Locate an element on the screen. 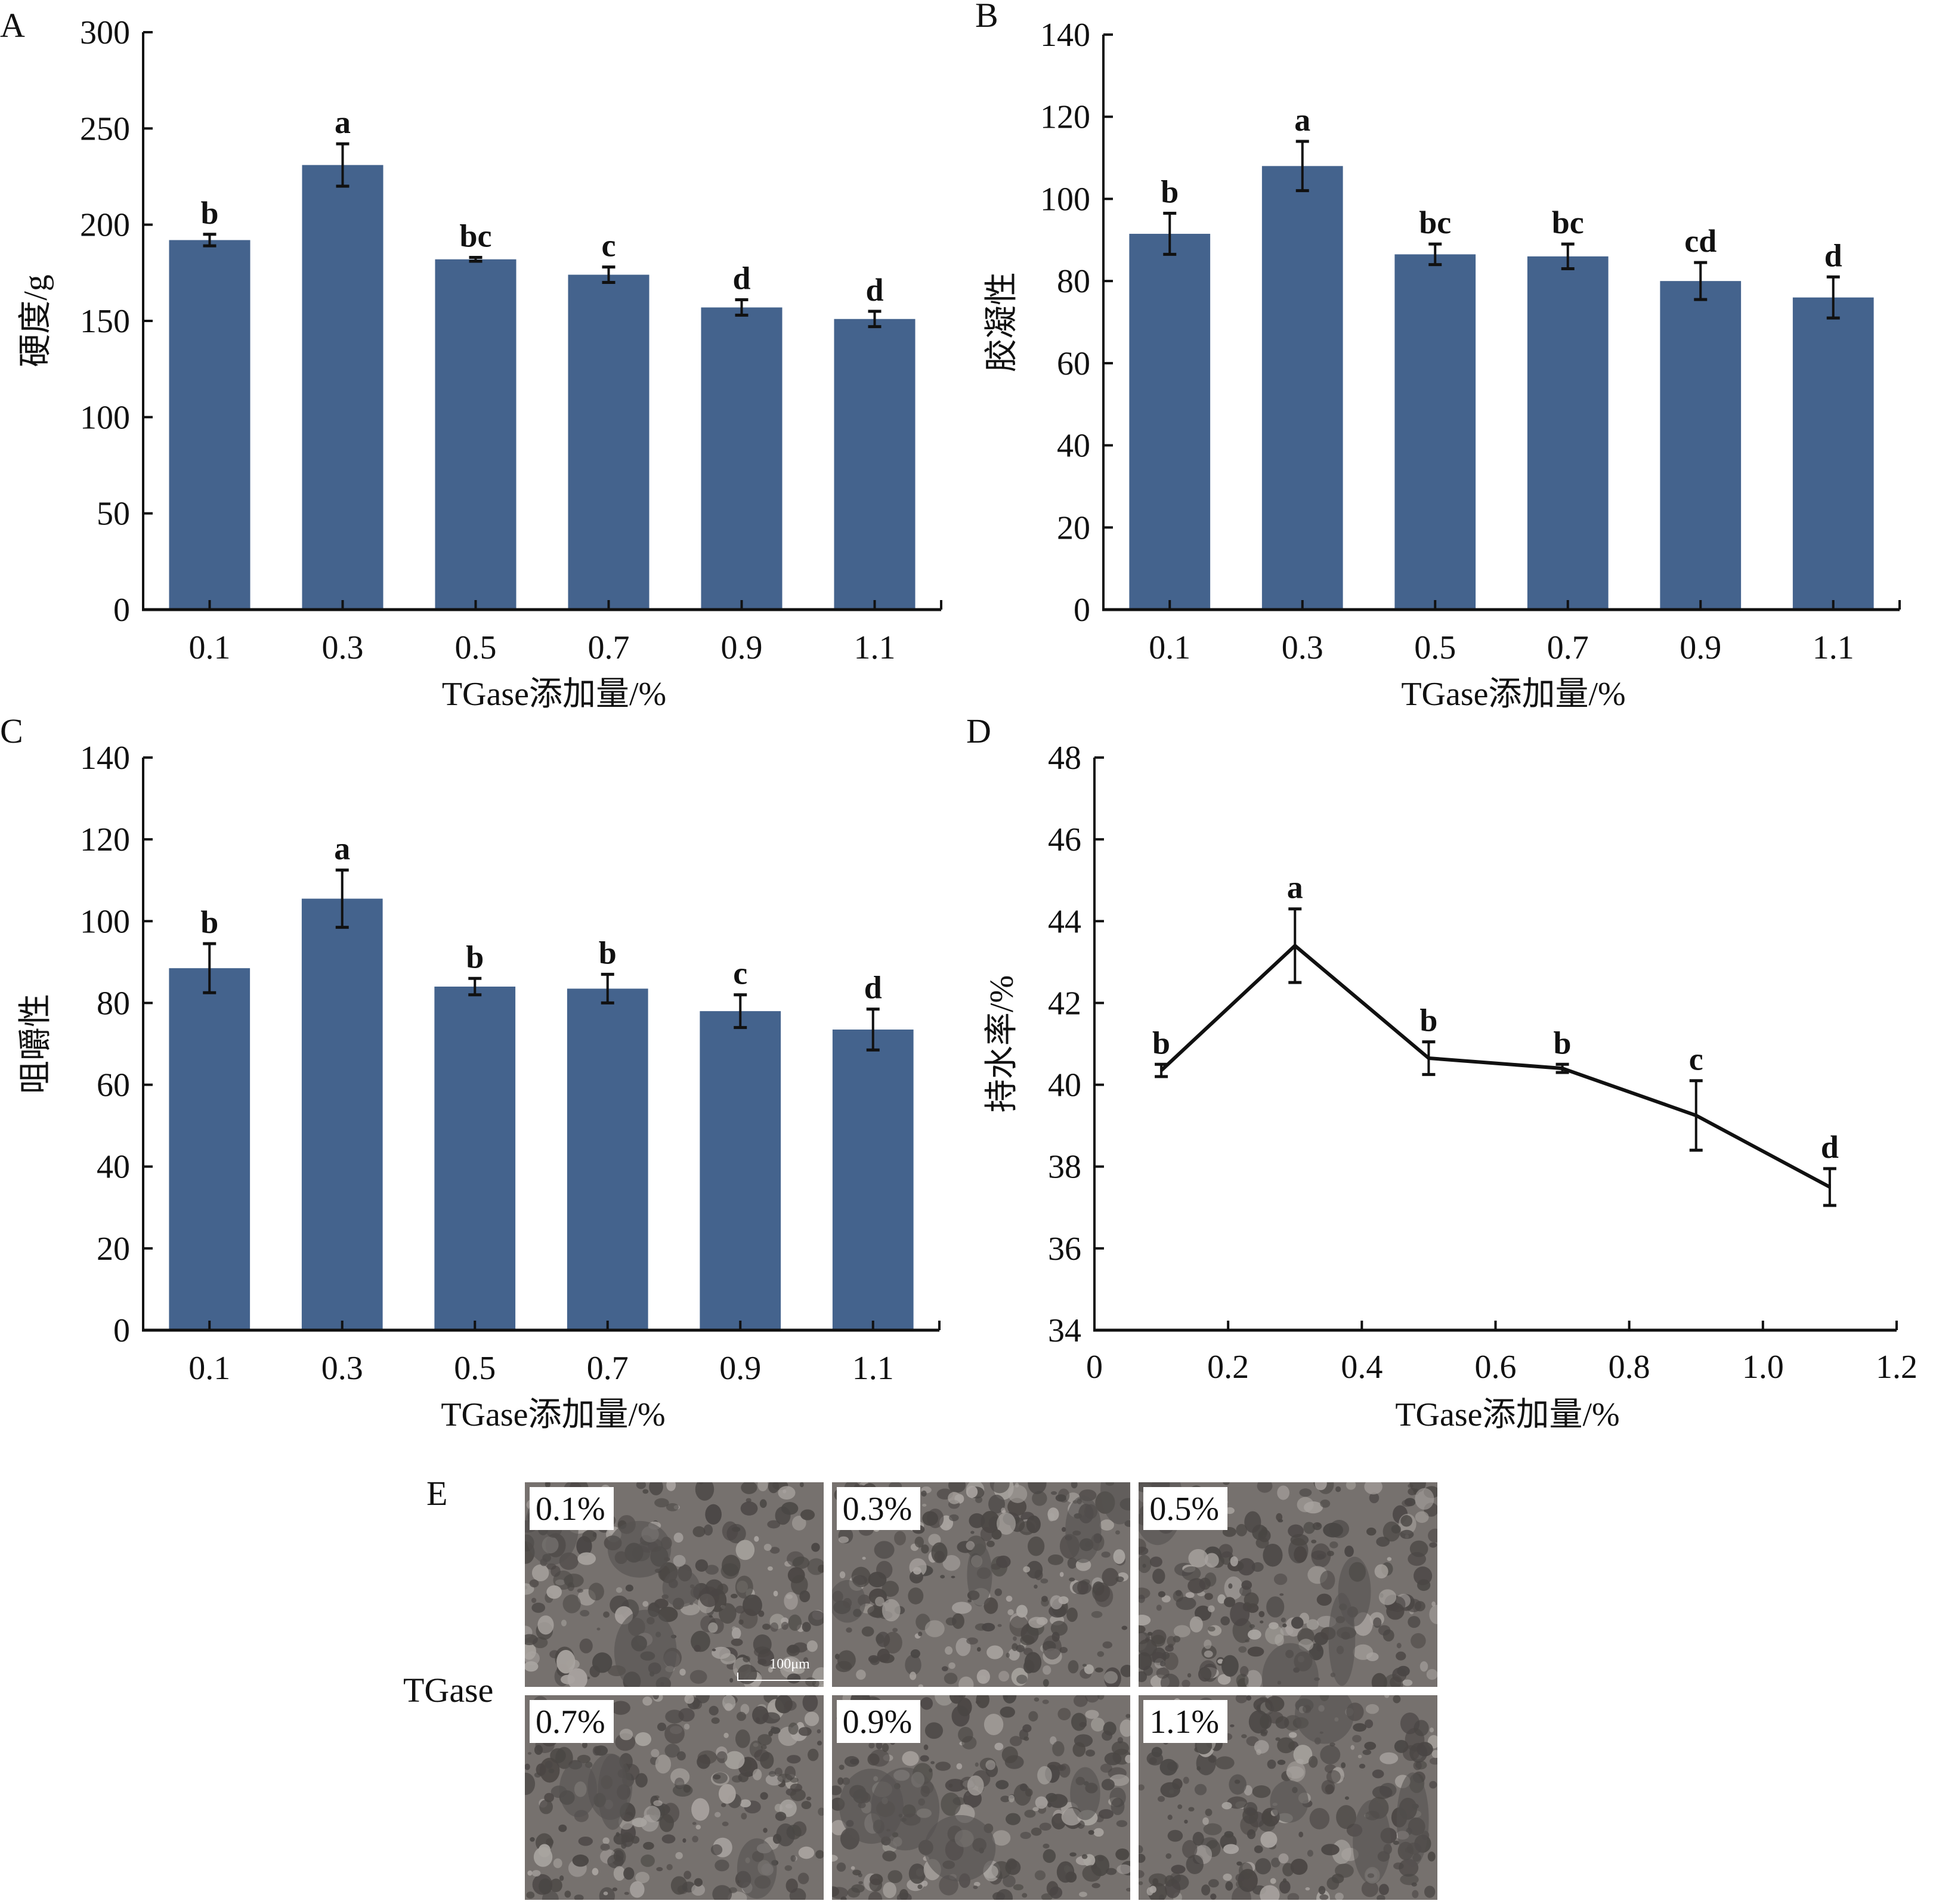  y-tick-label: 200 is located at coordinates (105, 225).